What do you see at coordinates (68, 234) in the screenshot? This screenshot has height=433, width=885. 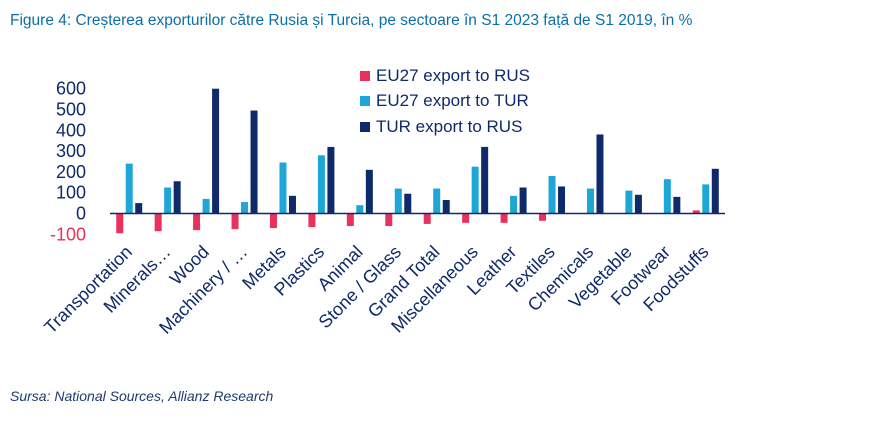 I see `y-tick-label: -100` at bounding box center [68, 234].